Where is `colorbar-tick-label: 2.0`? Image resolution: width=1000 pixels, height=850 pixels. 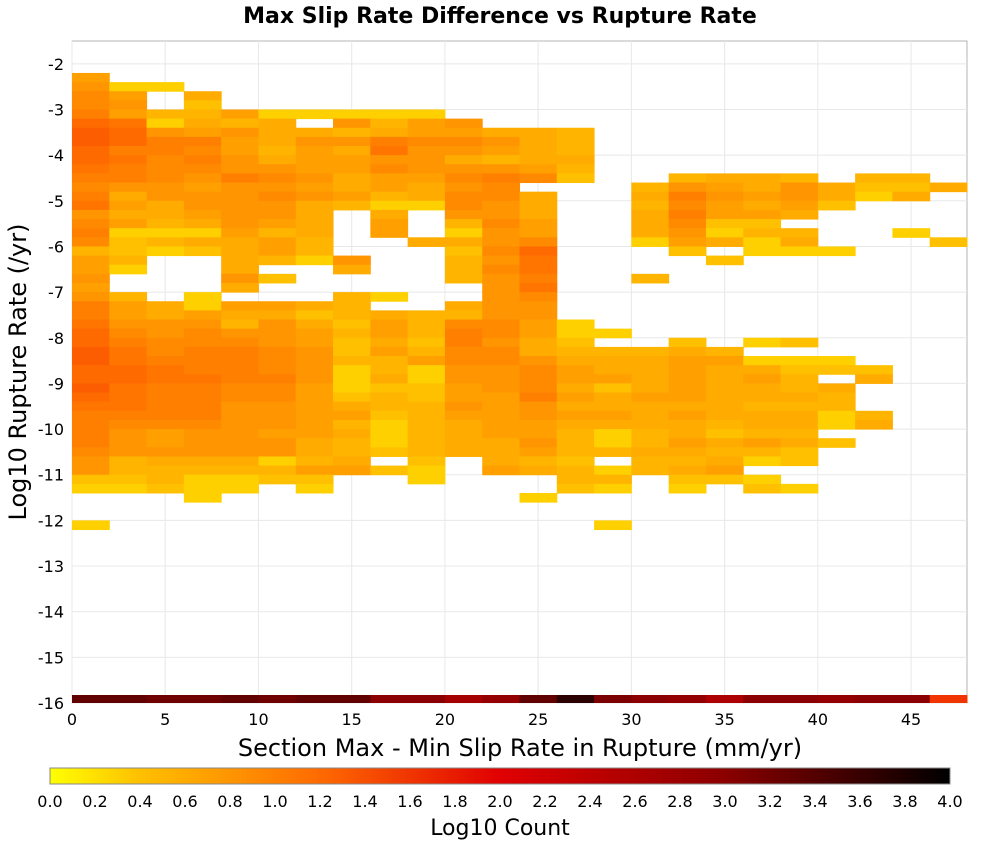 colorbar-tick-label: 2.0 is located at coordinates (499, 801).